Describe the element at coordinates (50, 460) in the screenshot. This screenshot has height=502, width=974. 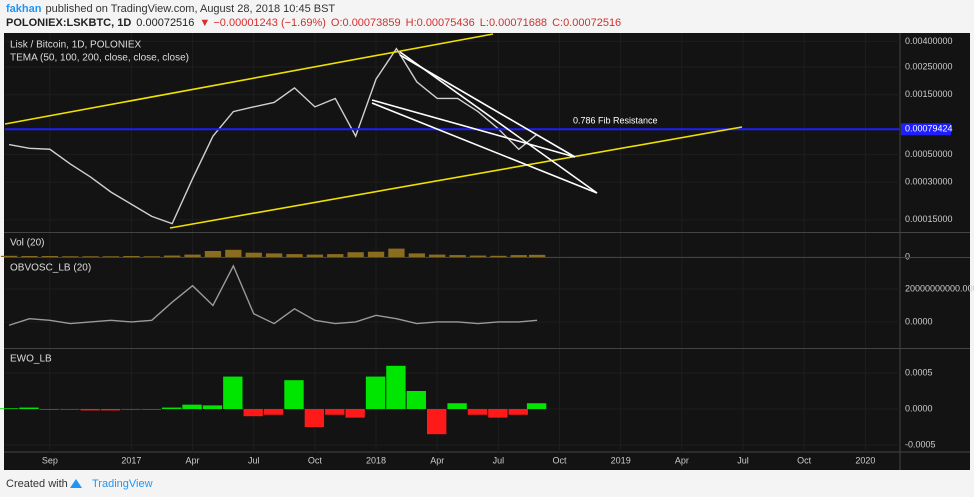
I see `x-tick-label: Sep` at that location.